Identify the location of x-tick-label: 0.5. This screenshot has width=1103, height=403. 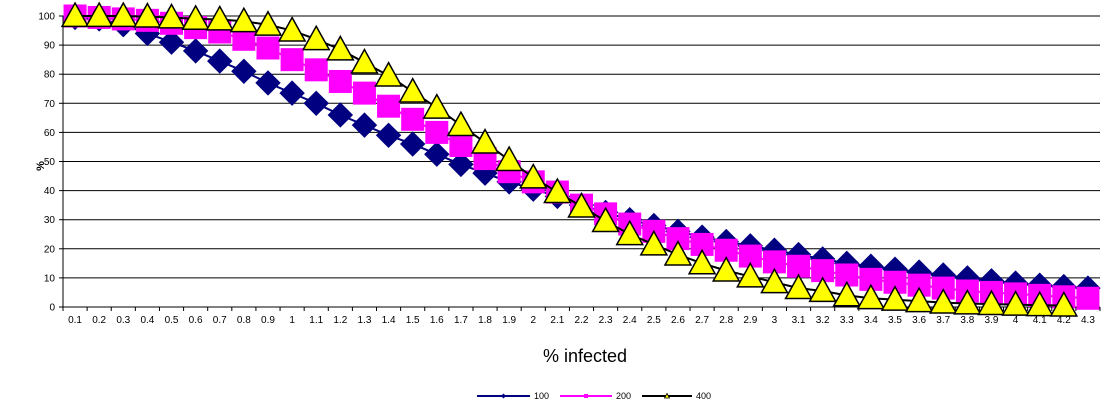
(172, 320).